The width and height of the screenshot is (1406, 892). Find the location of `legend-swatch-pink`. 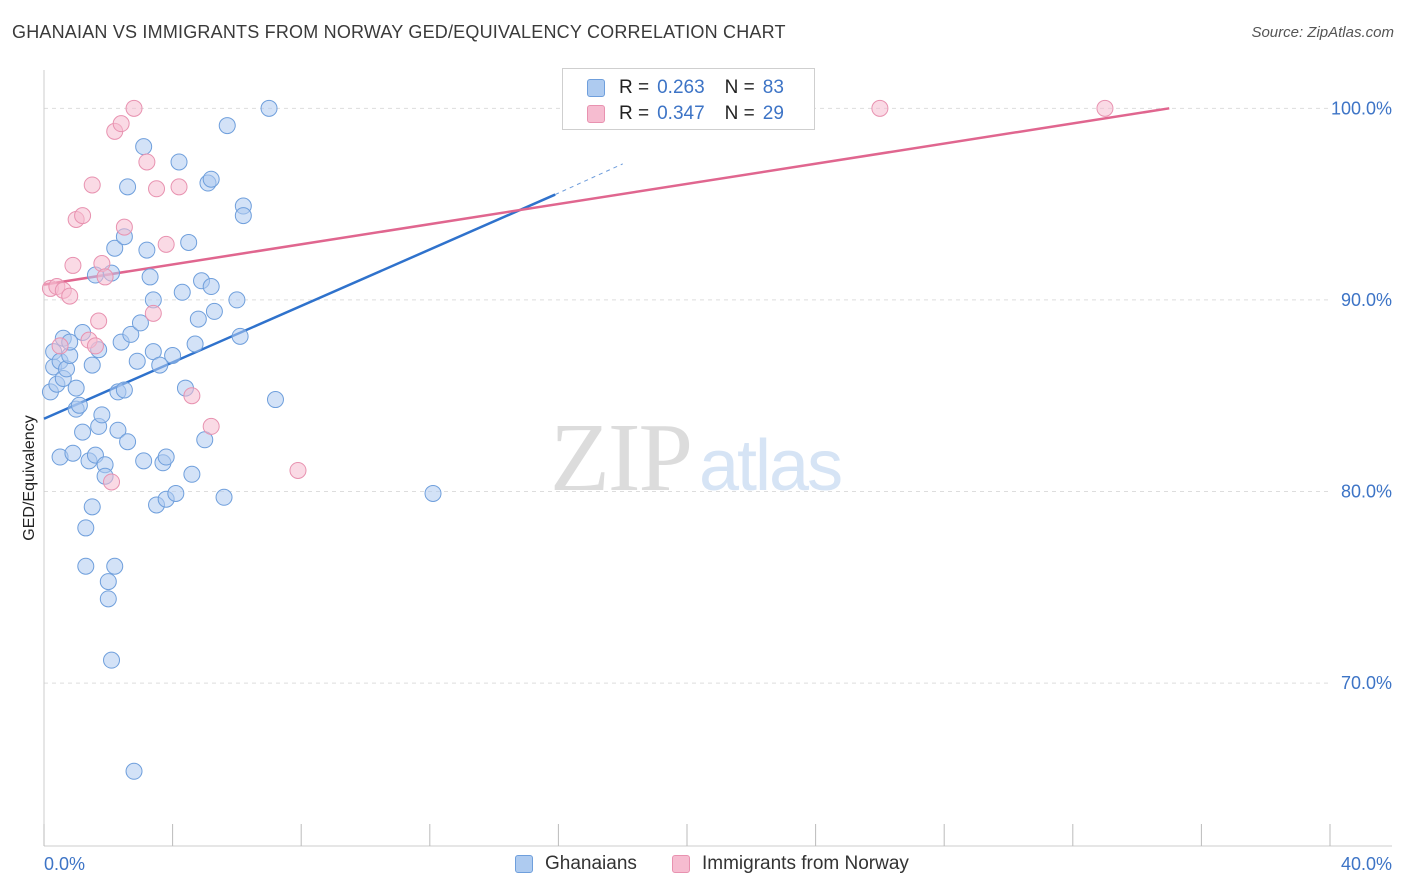

legend-swatch-pink is located at coordinates (596, 114).